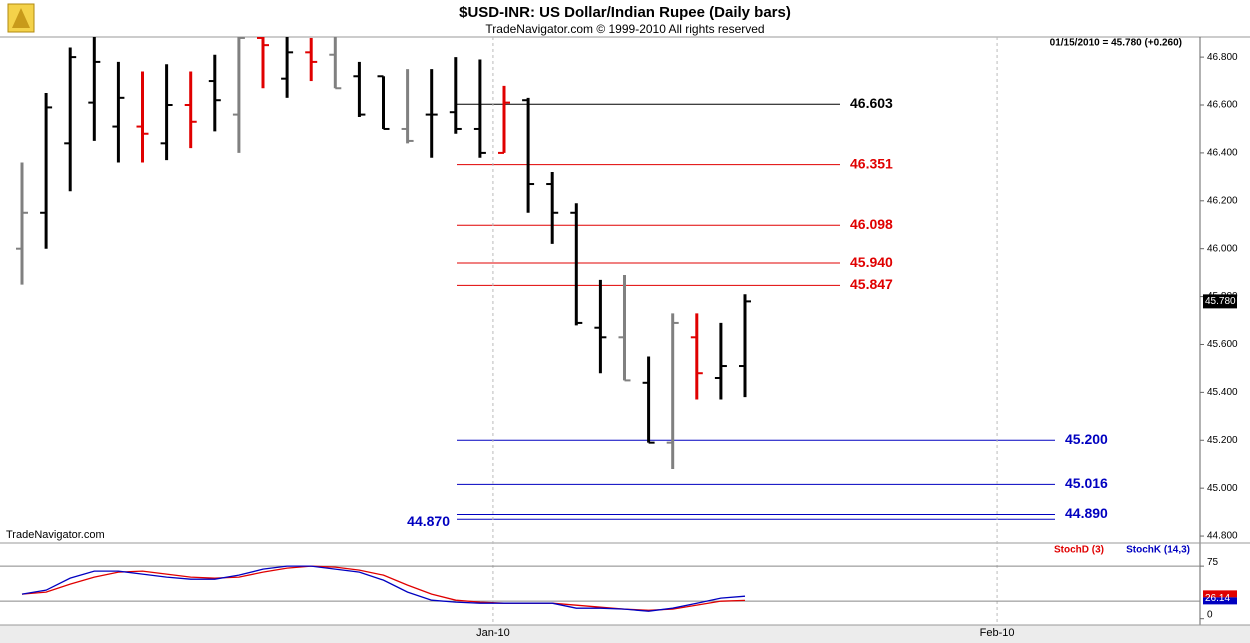 This screenshot has width=1250, height=643. Describe the element at coordinates (383, 588) in the screenshot. I see `stoch-line` at that location.